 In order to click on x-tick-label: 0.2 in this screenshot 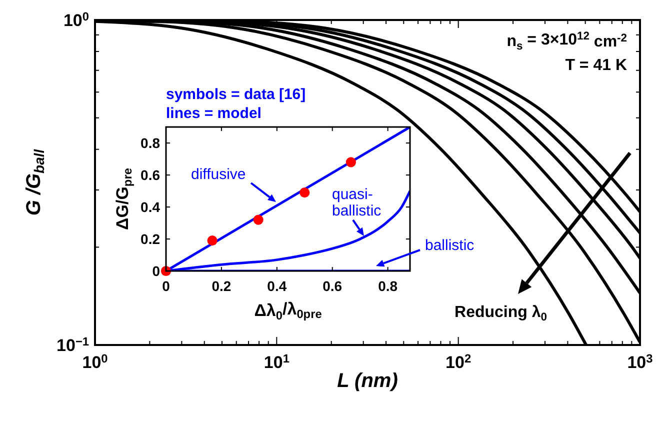, I will do `click(222, 286)`.